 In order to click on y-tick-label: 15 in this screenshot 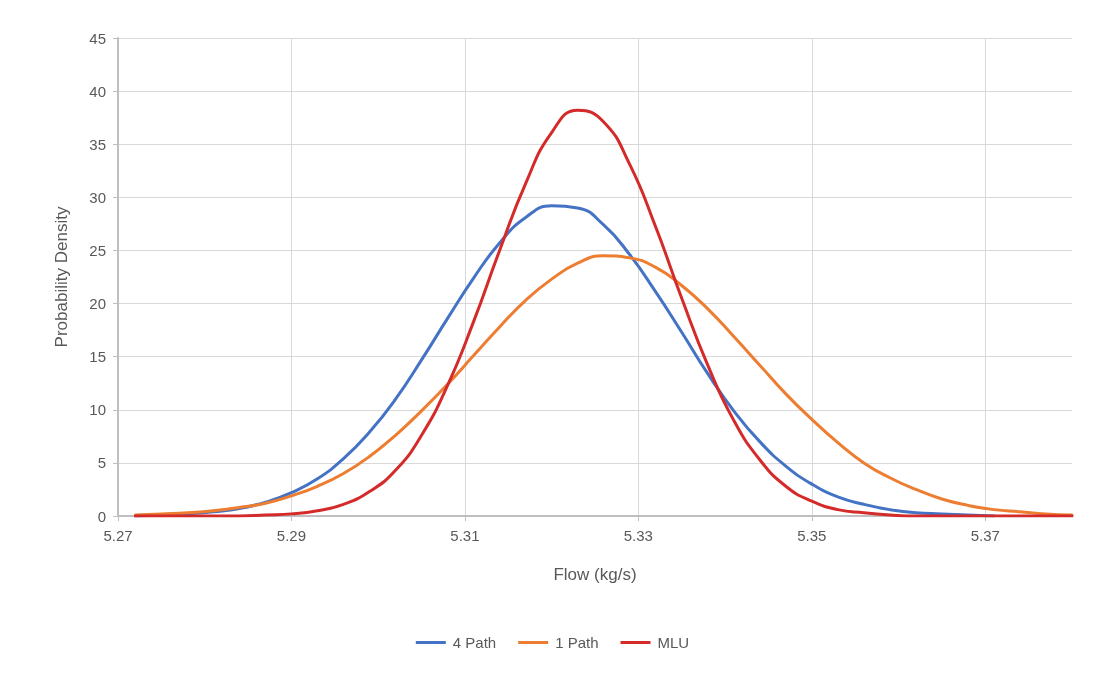, I will do `click(97, 357)`.